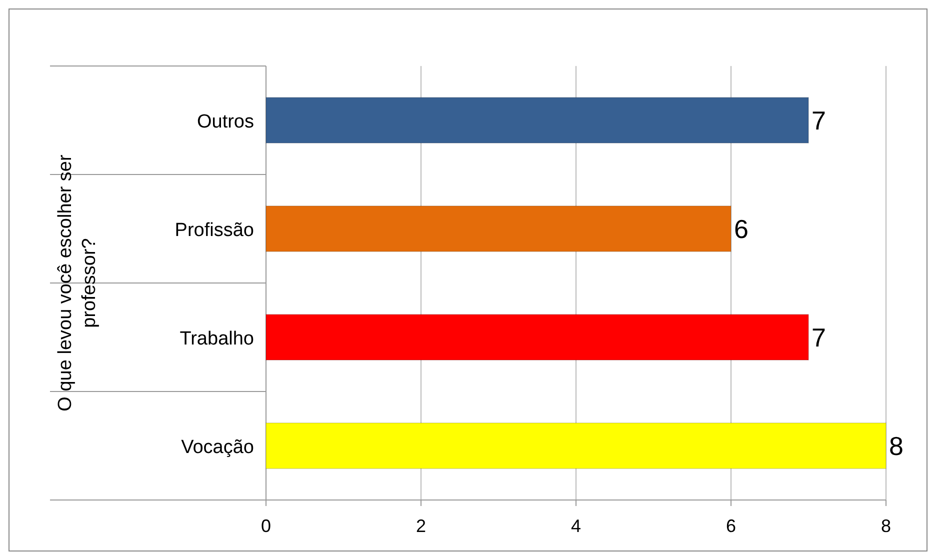 This screenshot has width=936, height=560. What do you see at coordinates (214, 230) in the screenshot?
I see `y-tick-label: Profissão` at bounding box center [214, 230].